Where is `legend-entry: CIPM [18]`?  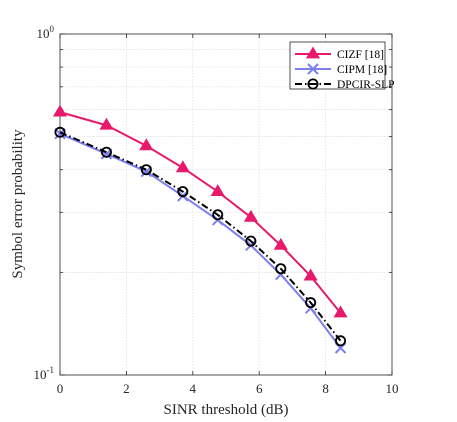 legend-entry: CIPM [18] is located at coordinates (341, 69).